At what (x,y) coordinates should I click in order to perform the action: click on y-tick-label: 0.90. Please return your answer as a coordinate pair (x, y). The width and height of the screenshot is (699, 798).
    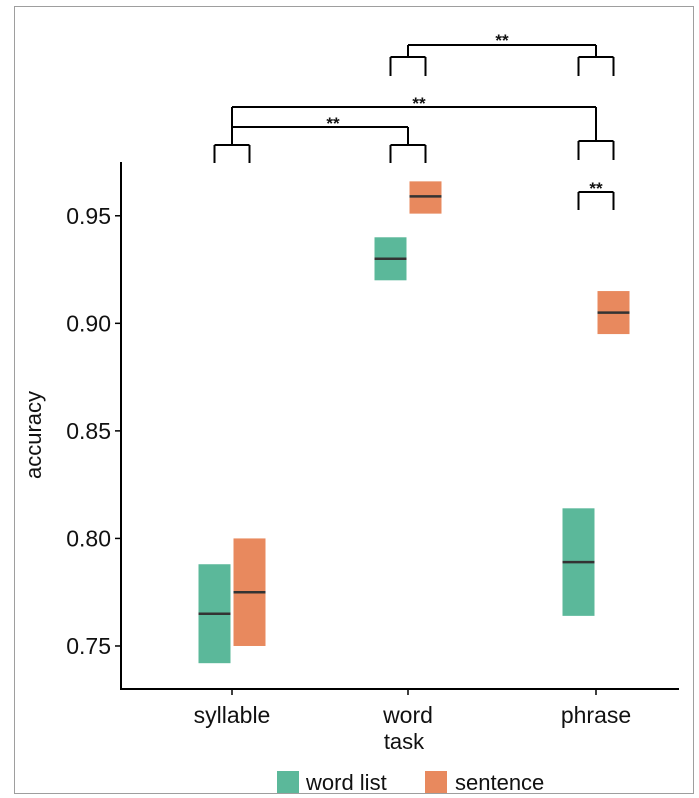
    Looking at the image, I should click on (88, 323).